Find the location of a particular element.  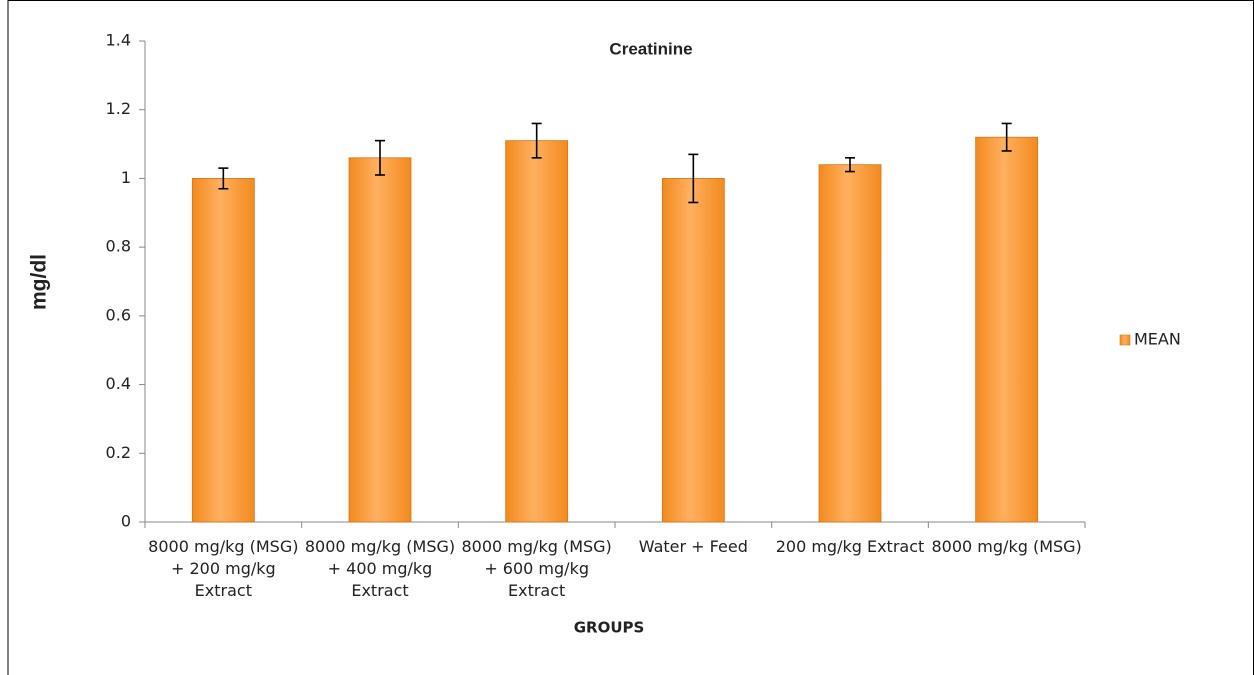

x-tick-label: 8000 mg/kg (MSG) is located at coordinates (1006, 546).